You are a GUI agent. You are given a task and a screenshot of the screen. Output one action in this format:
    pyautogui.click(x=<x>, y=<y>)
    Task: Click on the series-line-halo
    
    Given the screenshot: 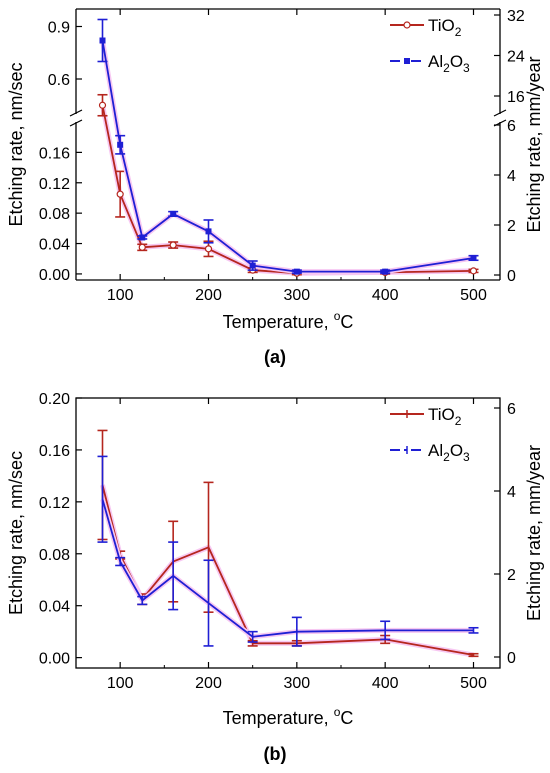 What is the action you would take?
    pyautogui.click(x=287, y=569)
    